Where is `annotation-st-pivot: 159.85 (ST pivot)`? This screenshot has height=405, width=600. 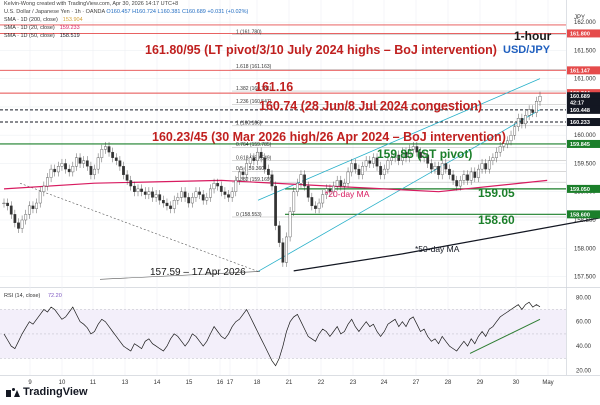 annotation-st-pivot: 159.85 (ST pivot) is located at coordinates (424, 154).